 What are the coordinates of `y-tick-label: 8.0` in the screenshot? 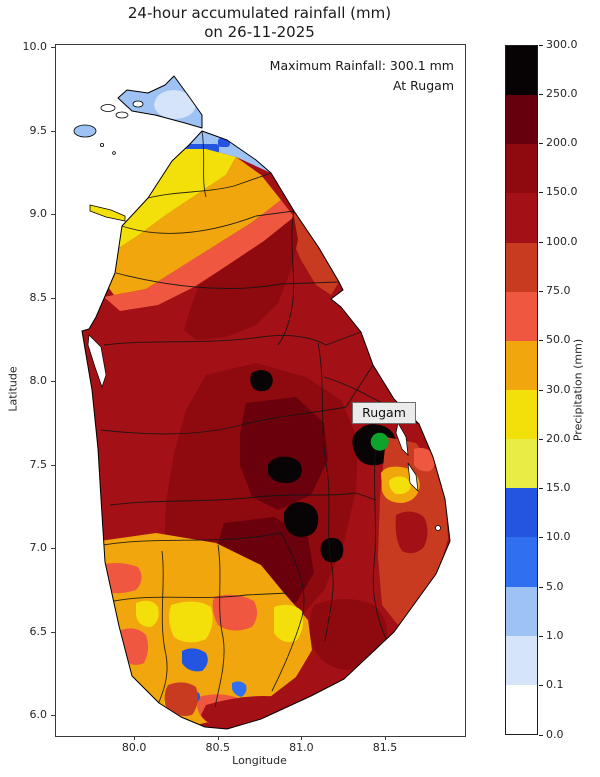 It's located at (38, 381).